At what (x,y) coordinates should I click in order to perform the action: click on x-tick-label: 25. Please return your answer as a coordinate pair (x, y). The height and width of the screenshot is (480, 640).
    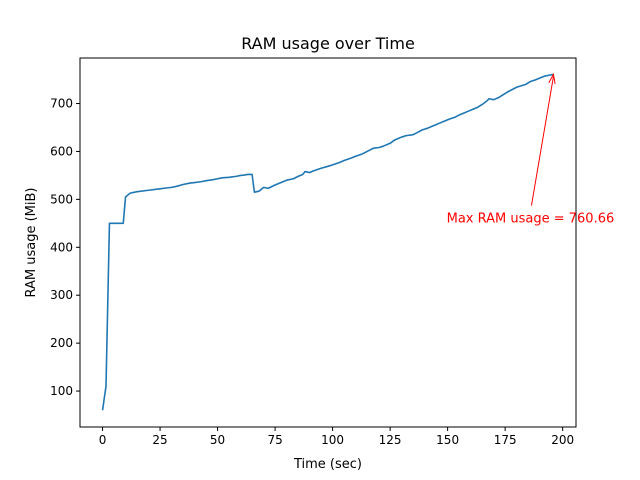
    Looking at the image, I should click on (159, 440).